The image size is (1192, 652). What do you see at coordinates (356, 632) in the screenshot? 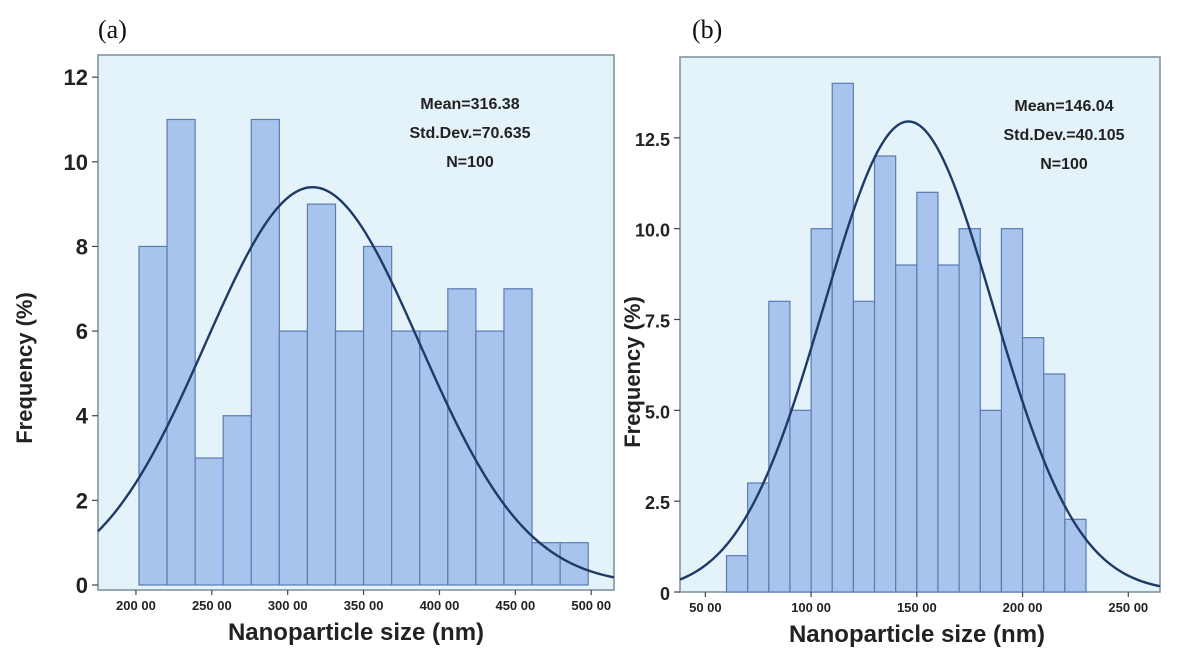
I see `x-axis-title-a: Nanoparticle size (nm)` at bounding box center [356, 632].